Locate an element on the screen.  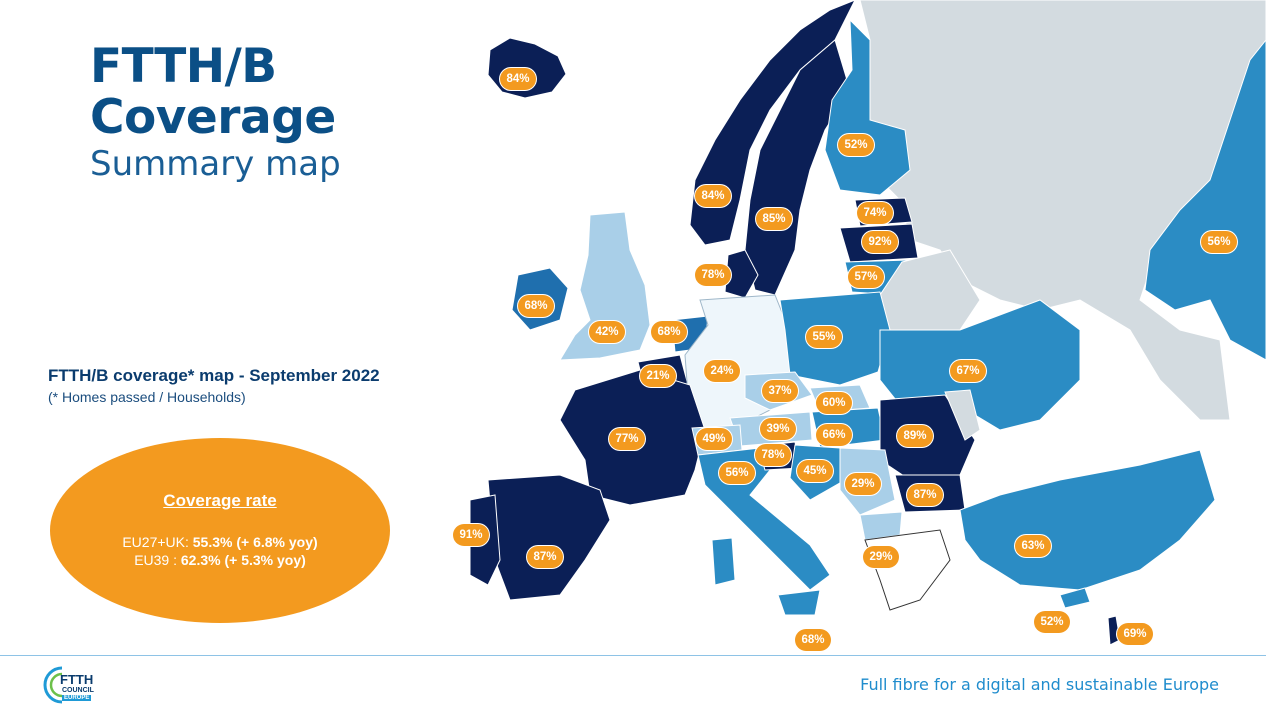
badge-czechia: 37% is located at coordinates (780, 391).